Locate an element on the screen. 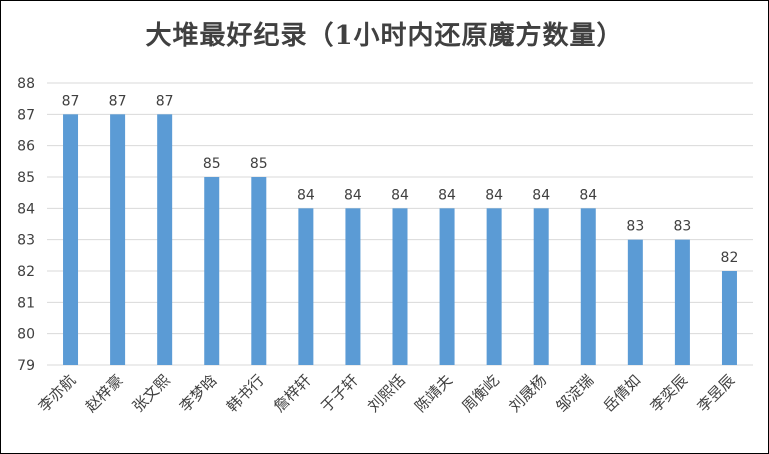  category-label: 李亦航 is located at coordinates (57, 393).